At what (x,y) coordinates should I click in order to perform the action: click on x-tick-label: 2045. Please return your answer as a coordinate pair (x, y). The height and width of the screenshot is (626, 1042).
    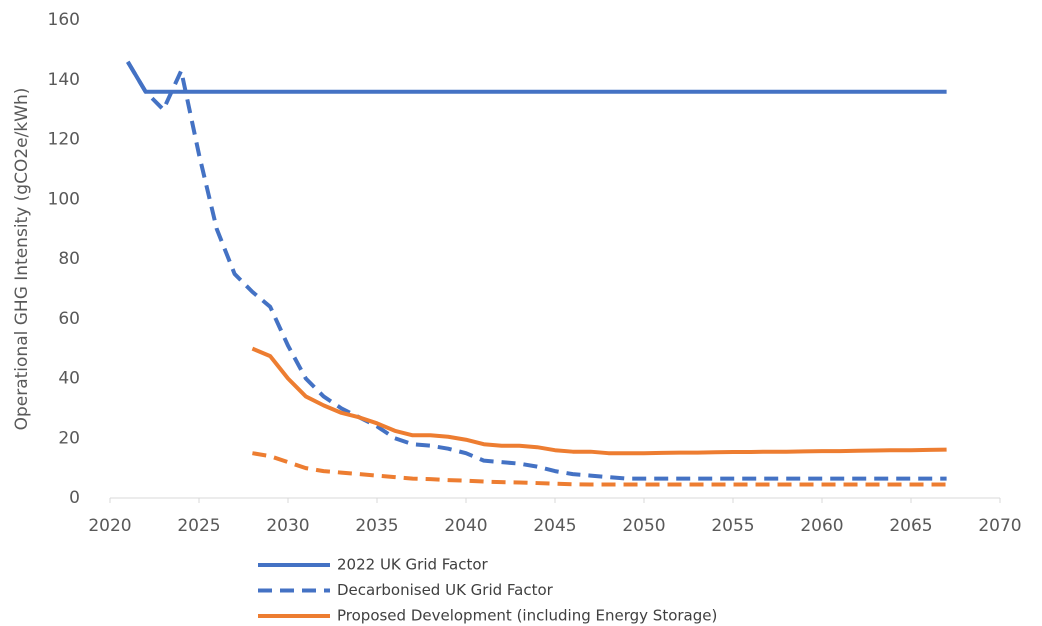
    Looking at the image, I should click on (554, 526).